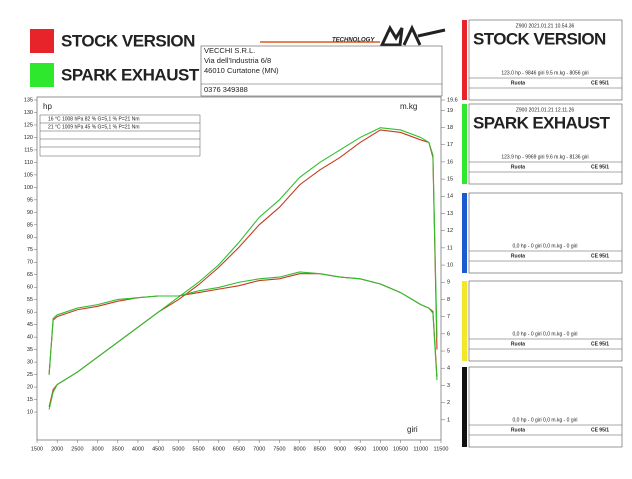 The image size is (632, 479). What do you see at coordinates (450, 266) in the screenshot?
I see `y2-tick-label: 10` at bounding box center [450, 266].